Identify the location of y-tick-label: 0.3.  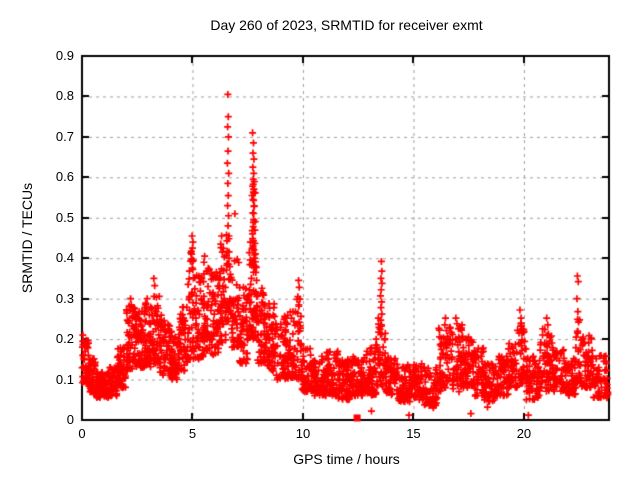
(64, 298).